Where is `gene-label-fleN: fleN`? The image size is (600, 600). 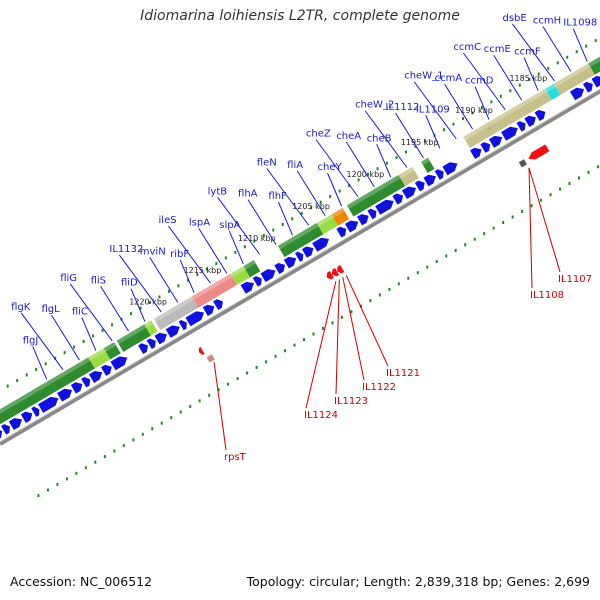
gene-label-fleN: fleN is located at coordinates (267, 162).